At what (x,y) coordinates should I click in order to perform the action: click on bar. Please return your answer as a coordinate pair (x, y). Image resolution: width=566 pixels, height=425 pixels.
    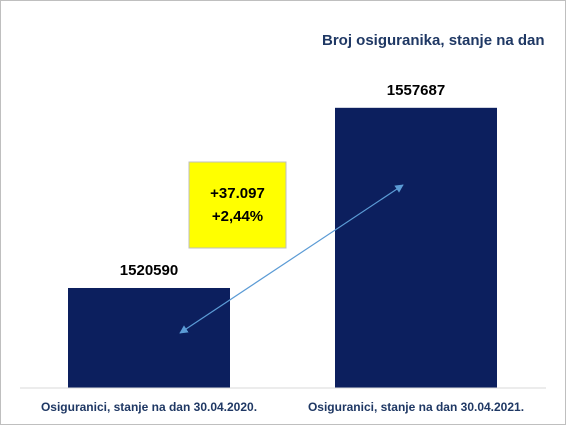
    Looking at the image, I should click on (149, 337).